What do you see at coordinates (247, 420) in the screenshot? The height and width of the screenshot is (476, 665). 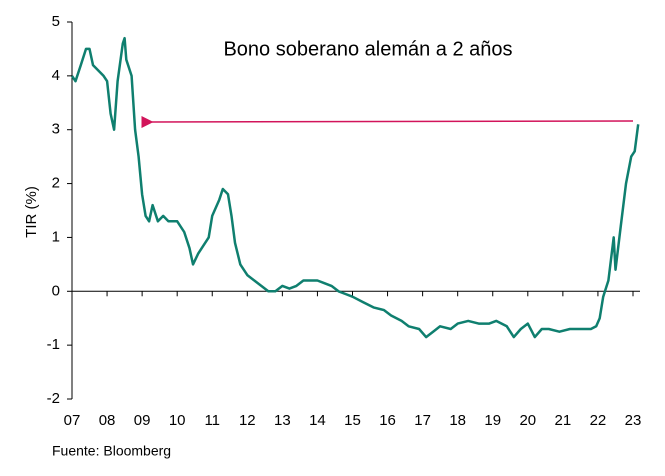 I see `x-tick-label: 12` at bounding box center [247, 420].